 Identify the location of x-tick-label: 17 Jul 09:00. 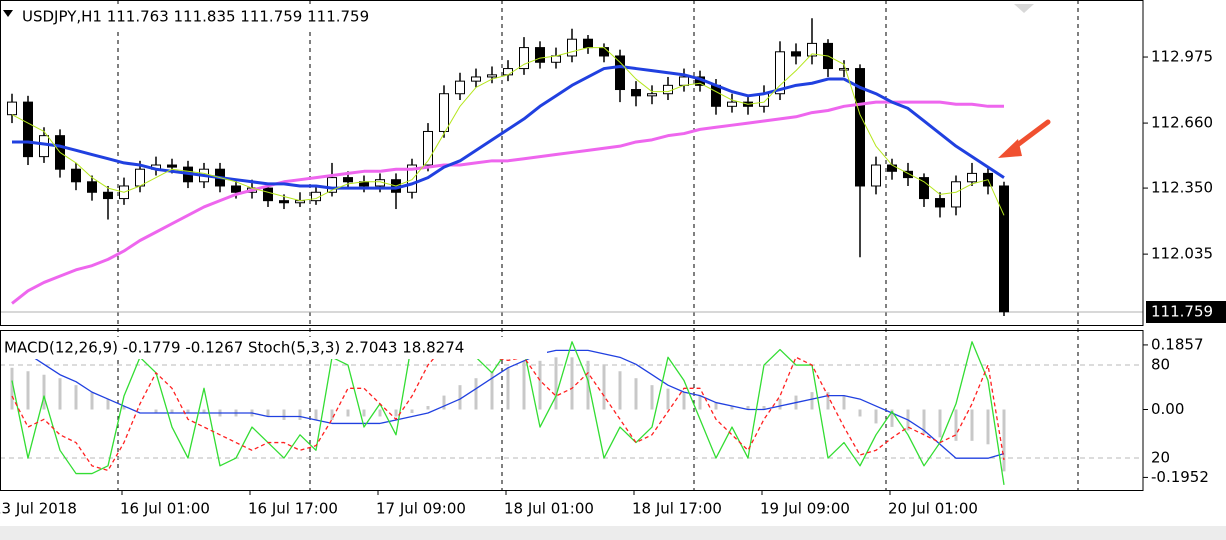
(421, 509).